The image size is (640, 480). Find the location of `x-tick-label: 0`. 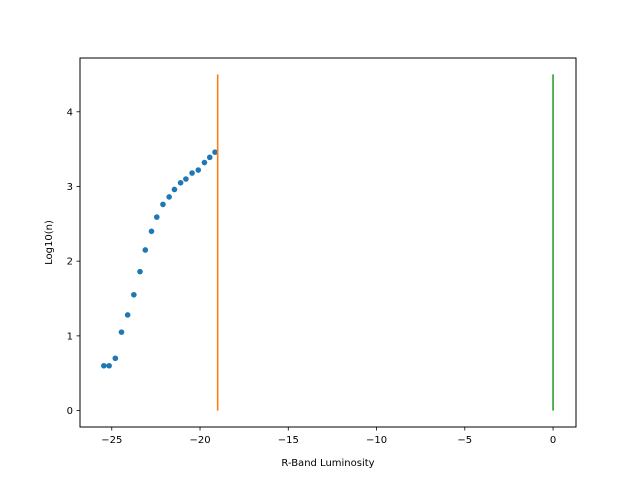

x-tick-label: 0 is located at coordinates (553, 440).